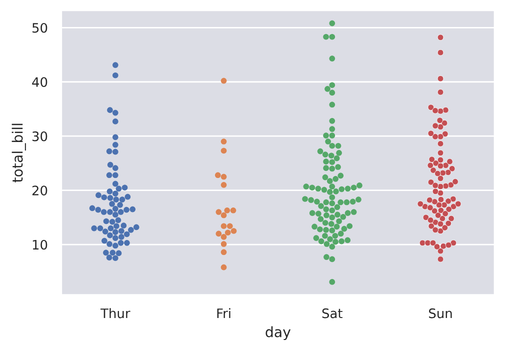 The width and height of the screenshot is (510, 343). I want to click on y-tick-label: 30, so click(40, 136).